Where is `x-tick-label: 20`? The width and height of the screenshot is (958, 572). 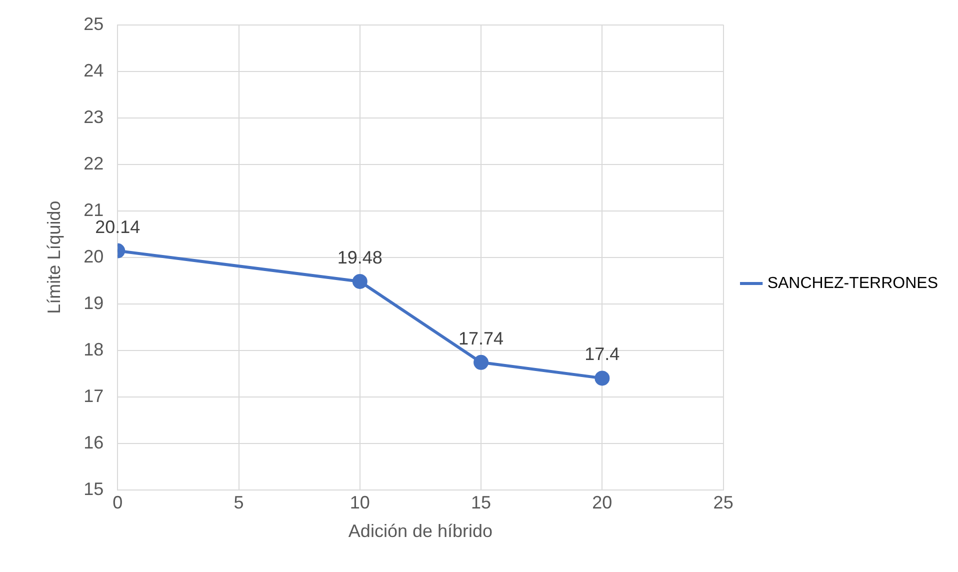 x-tick-label: 20 is located at coordinates (602, 502).